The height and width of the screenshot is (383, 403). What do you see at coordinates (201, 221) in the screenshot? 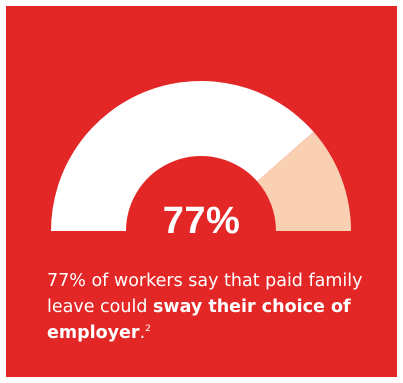
I see `gauge-value-label: 77%` at bounding box center [201, 221].